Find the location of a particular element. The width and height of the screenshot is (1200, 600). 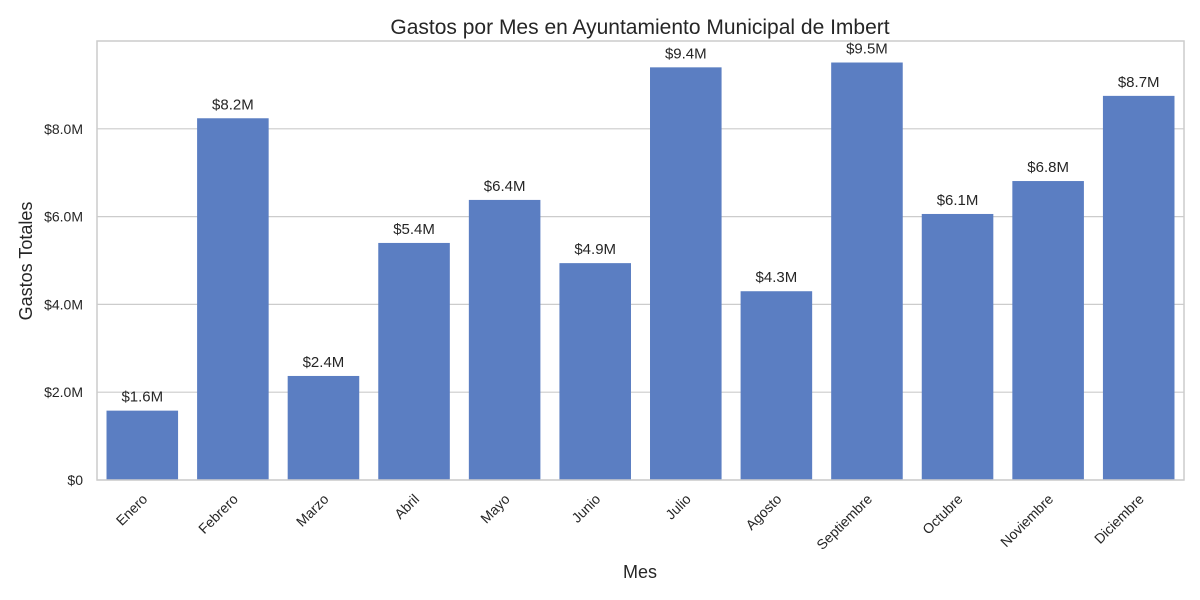

y-tick-label: $4.0M is located at coordinates (63, 304).